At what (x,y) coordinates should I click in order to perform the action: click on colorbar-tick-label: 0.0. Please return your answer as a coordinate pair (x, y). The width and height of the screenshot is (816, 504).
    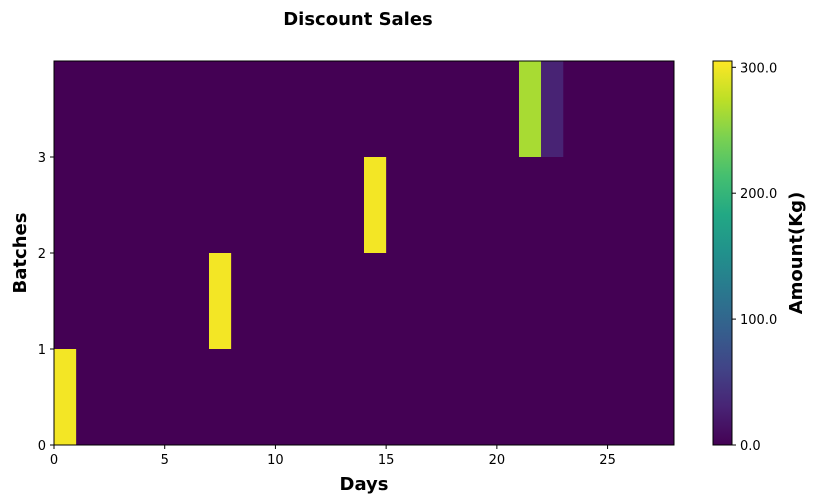
    Looking at the image, I should click on (750, 446).